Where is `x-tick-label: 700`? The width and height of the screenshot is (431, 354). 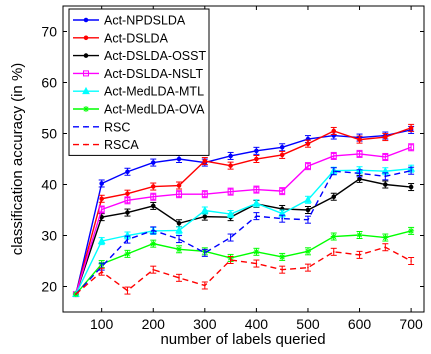
x-tick-label: 700 is located at coordinates (411, 324).